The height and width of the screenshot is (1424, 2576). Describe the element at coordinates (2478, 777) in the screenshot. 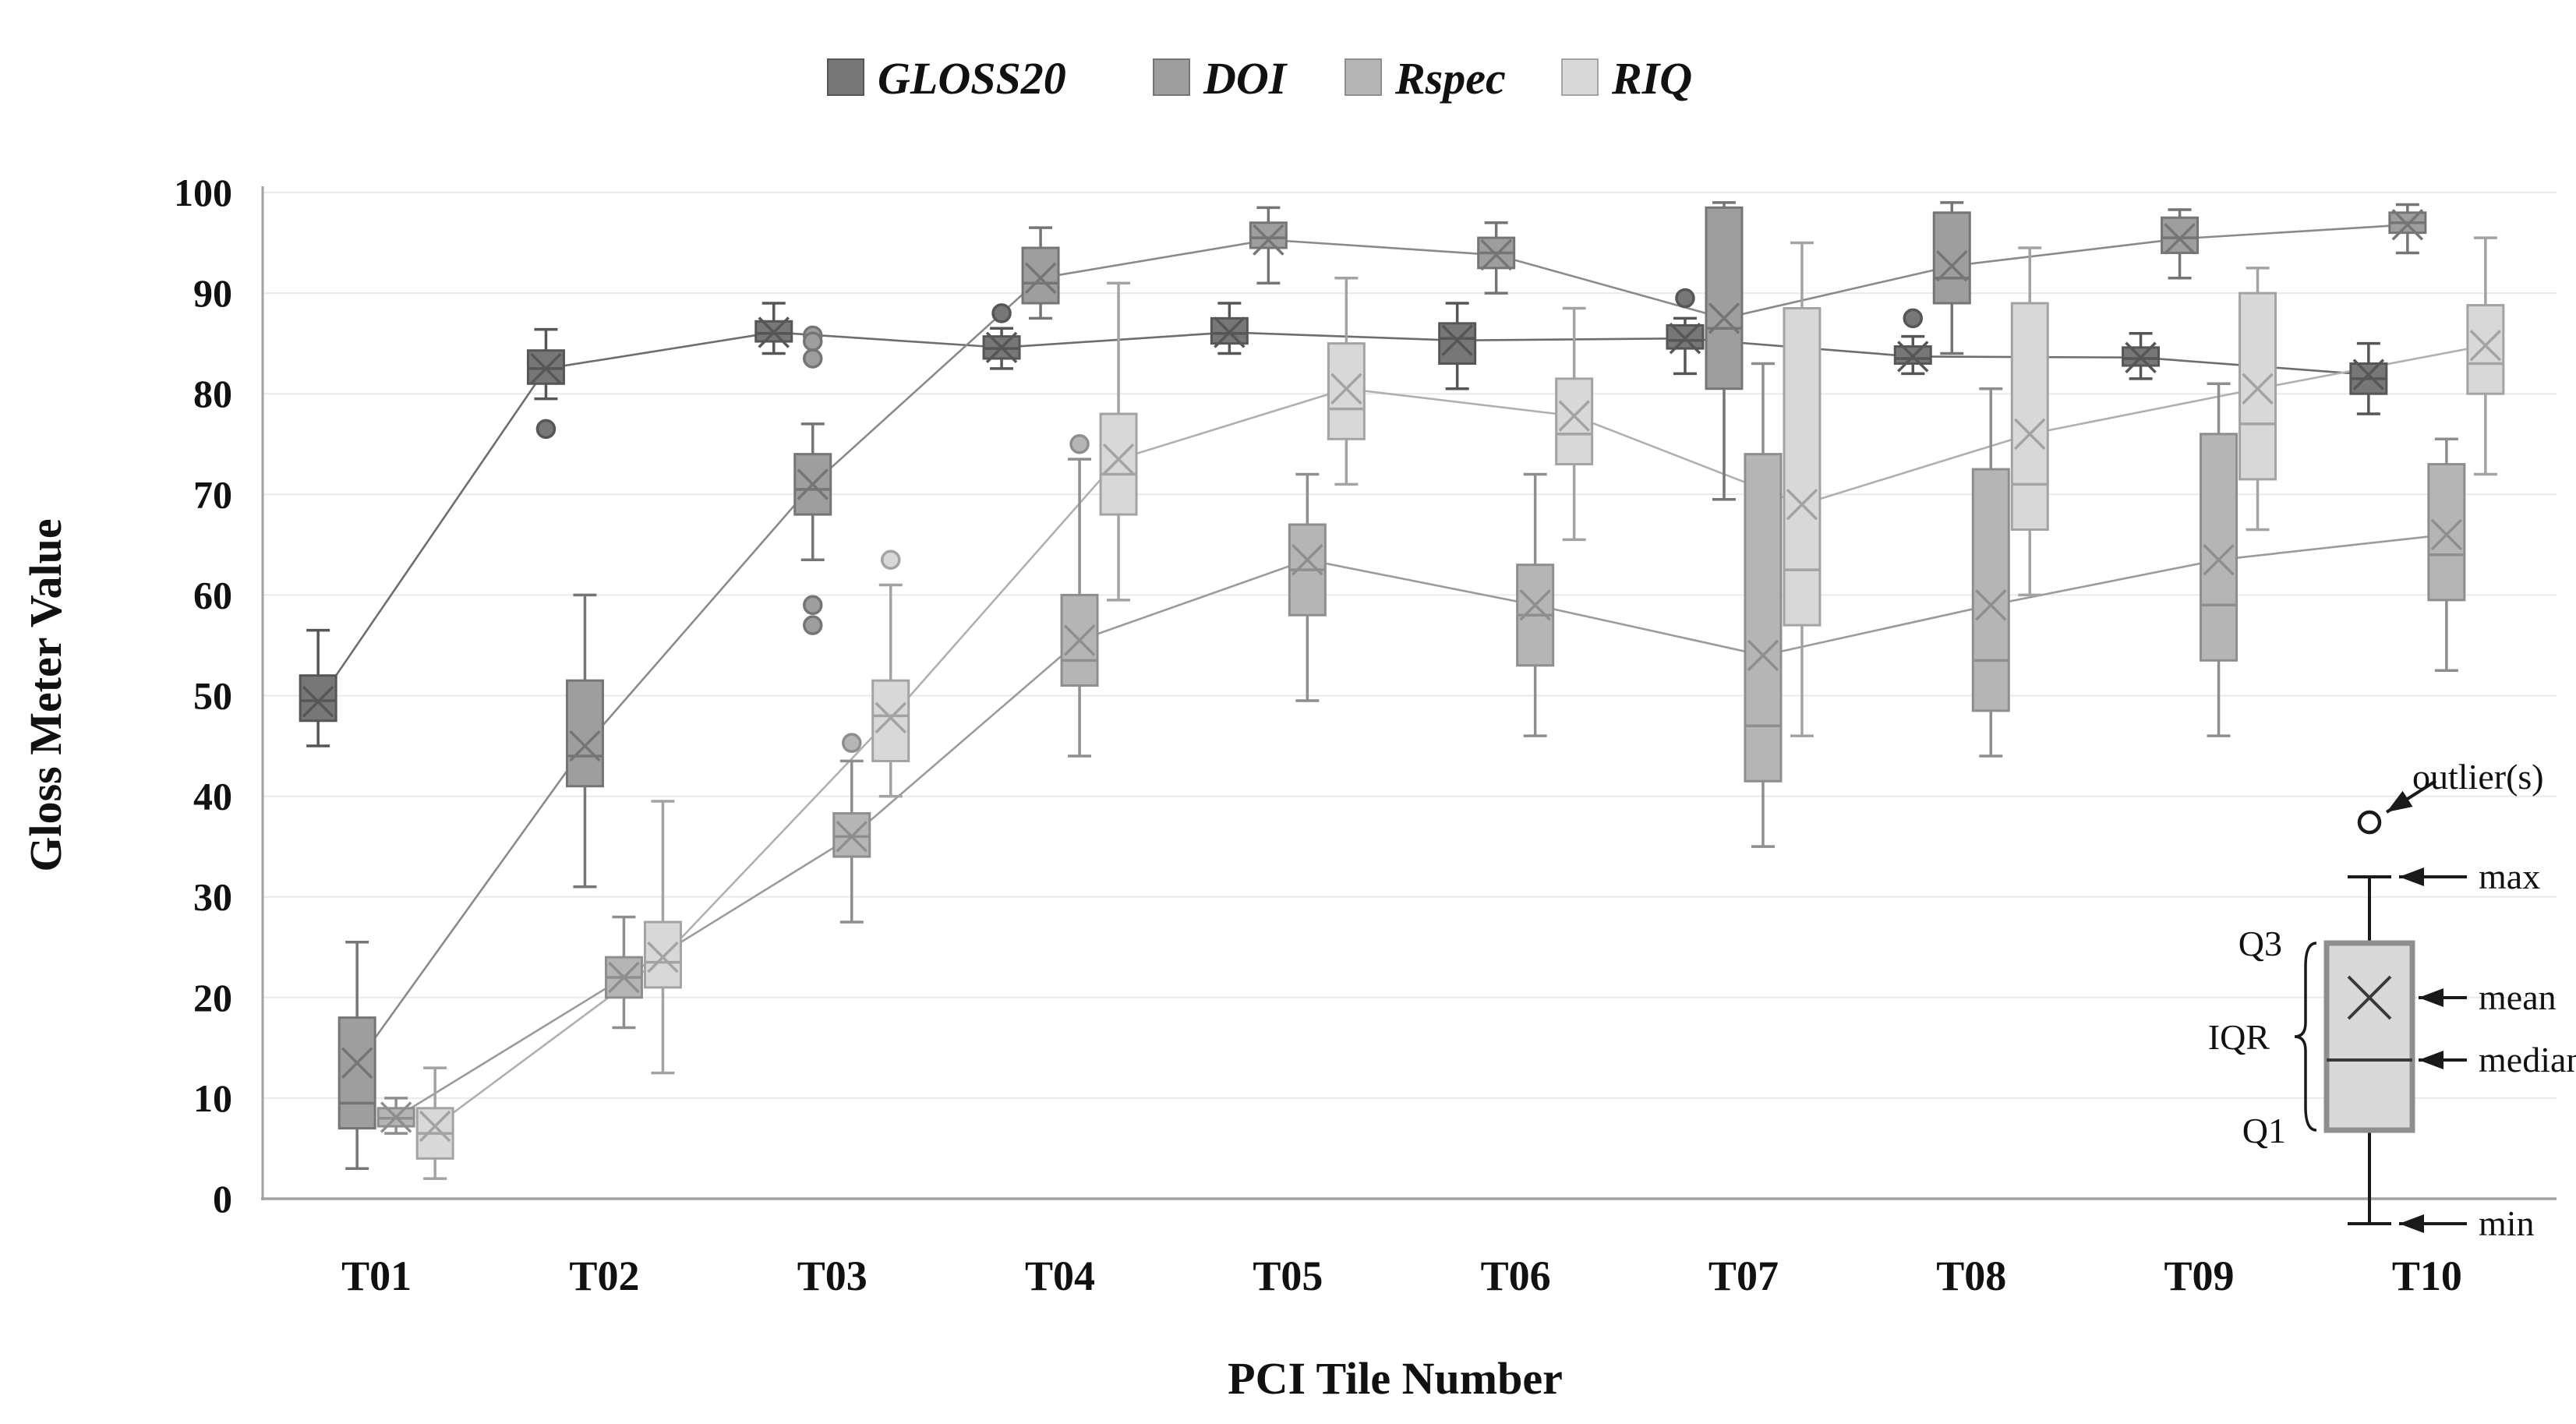

I see `inset-outliers-label: outlier(s)` at that location.